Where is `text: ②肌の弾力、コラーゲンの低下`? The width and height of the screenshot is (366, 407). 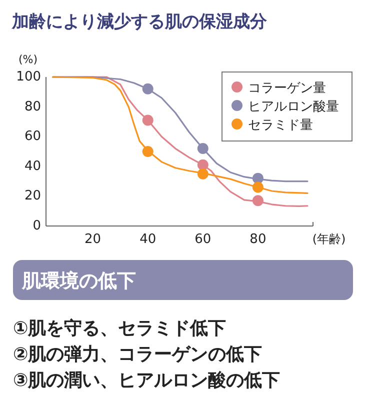
text: ②肌の弾力、コラーゲンの低下 is located at coordinates (137, 354).